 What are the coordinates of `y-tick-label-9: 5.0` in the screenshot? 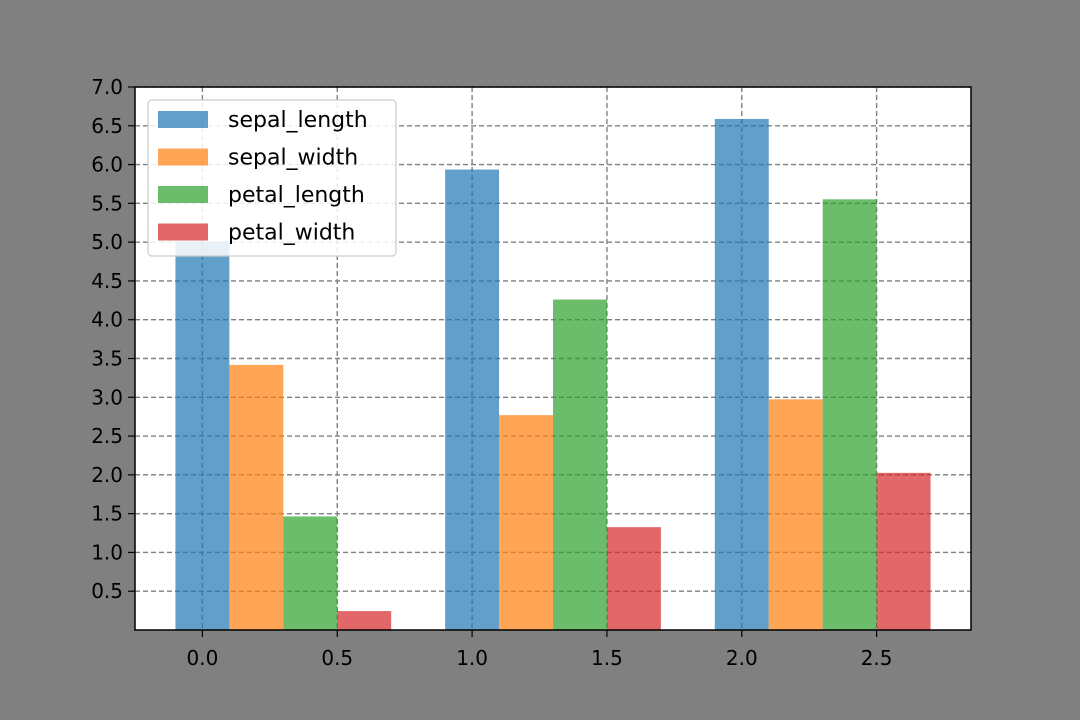 It's located at (107, 242).